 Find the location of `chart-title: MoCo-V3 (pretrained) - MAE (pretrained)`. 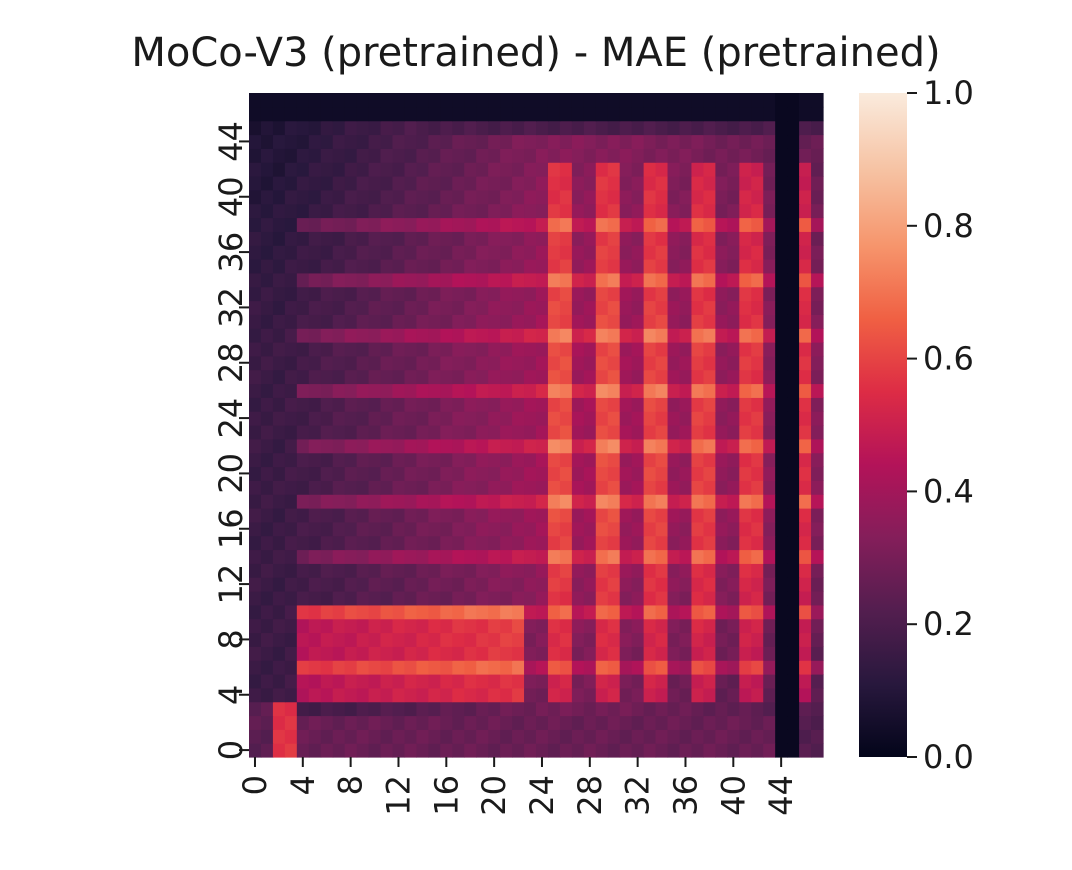

chart-title: MoCo-V3 (pretrained) - MAE (pretrained) is located at coordinates (535, 53).